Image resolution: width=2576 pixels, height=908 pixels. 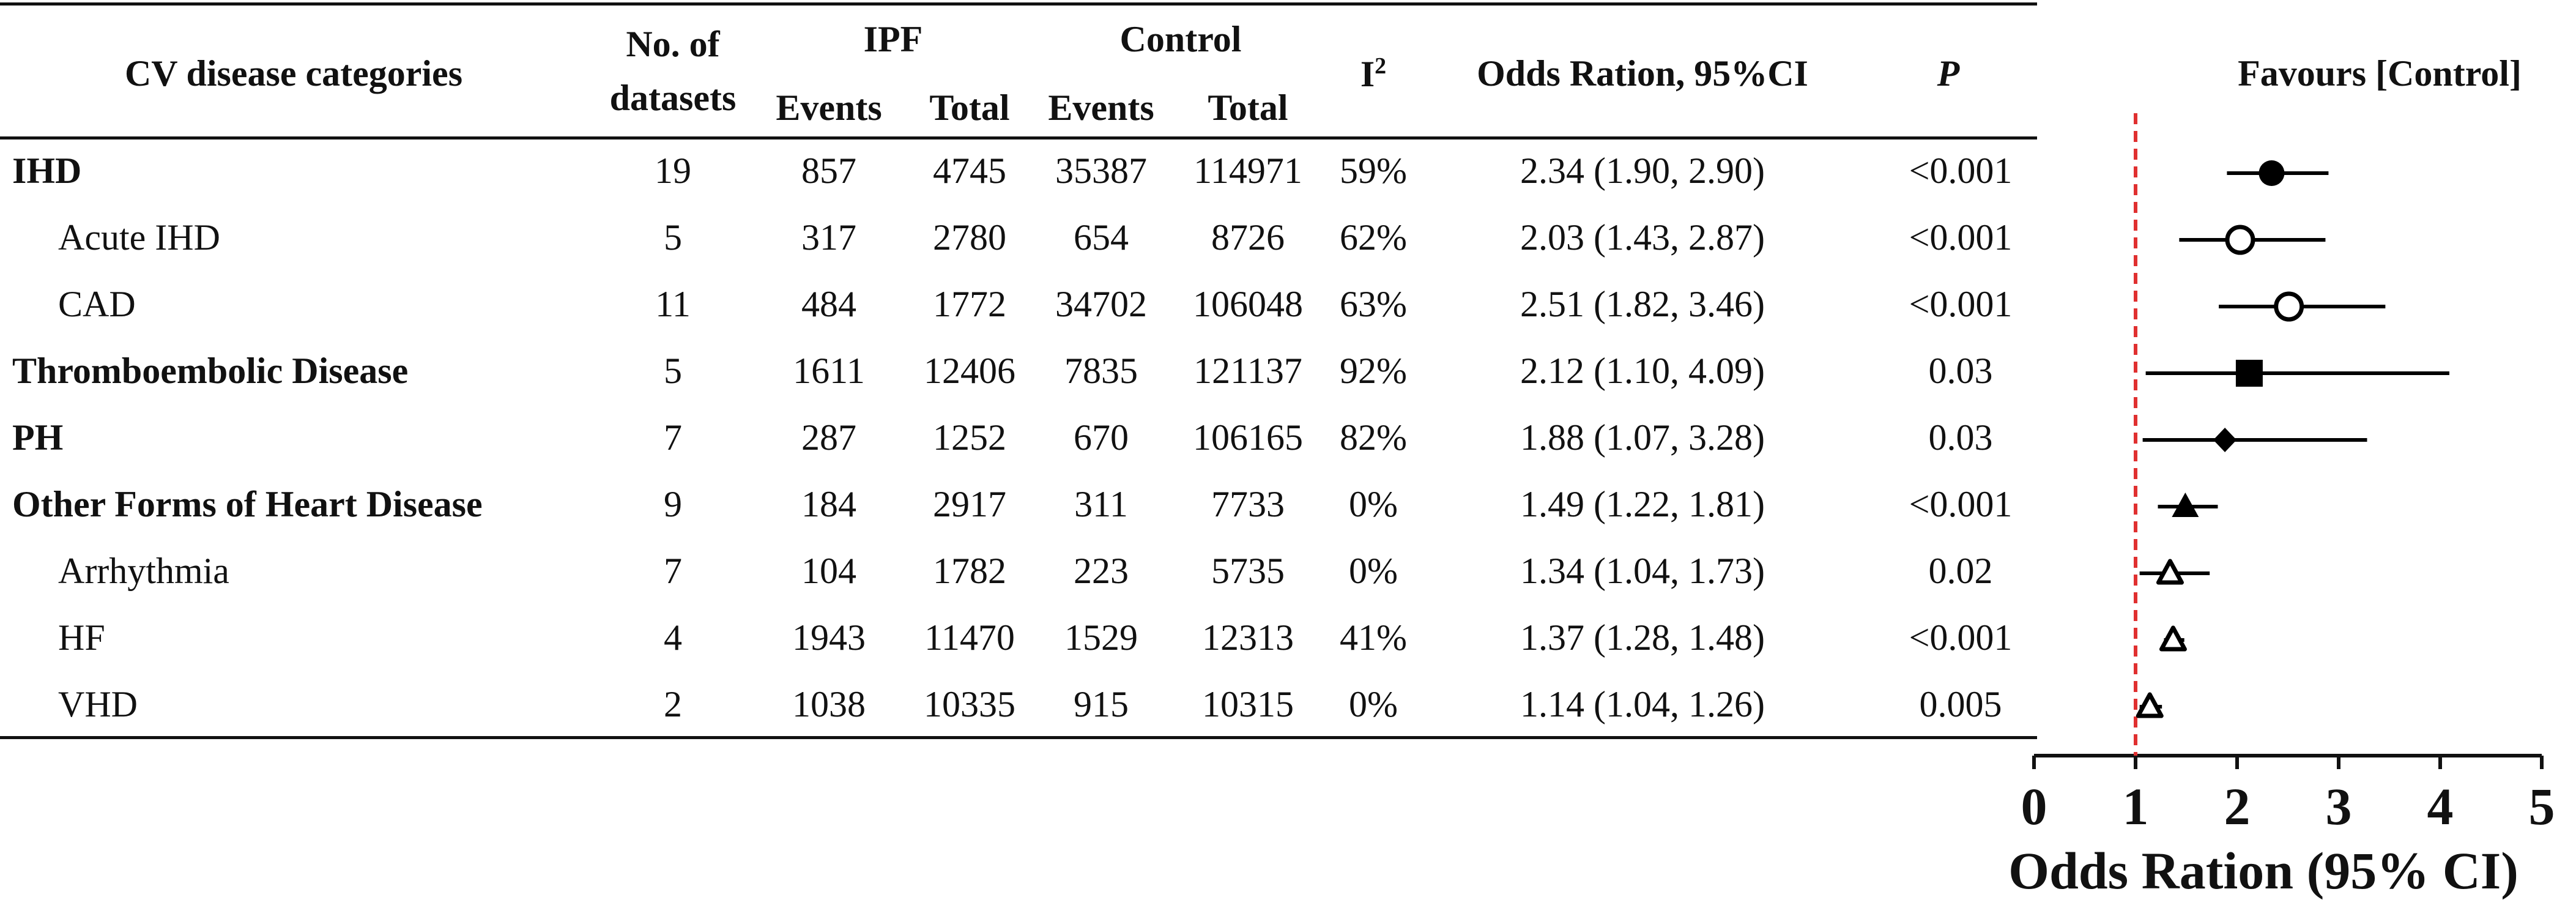 I want to click on cell-datasets: 4, so click(x=673, y=637).